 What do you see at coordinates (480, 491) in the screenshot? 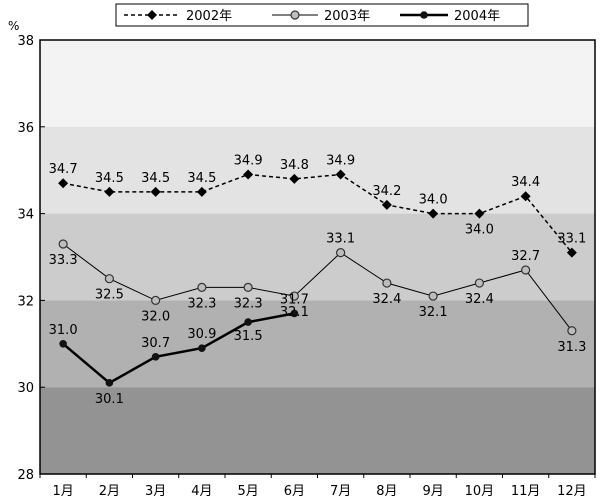
I see `x-tick-label: 10月` at bounding box center [480, 491].